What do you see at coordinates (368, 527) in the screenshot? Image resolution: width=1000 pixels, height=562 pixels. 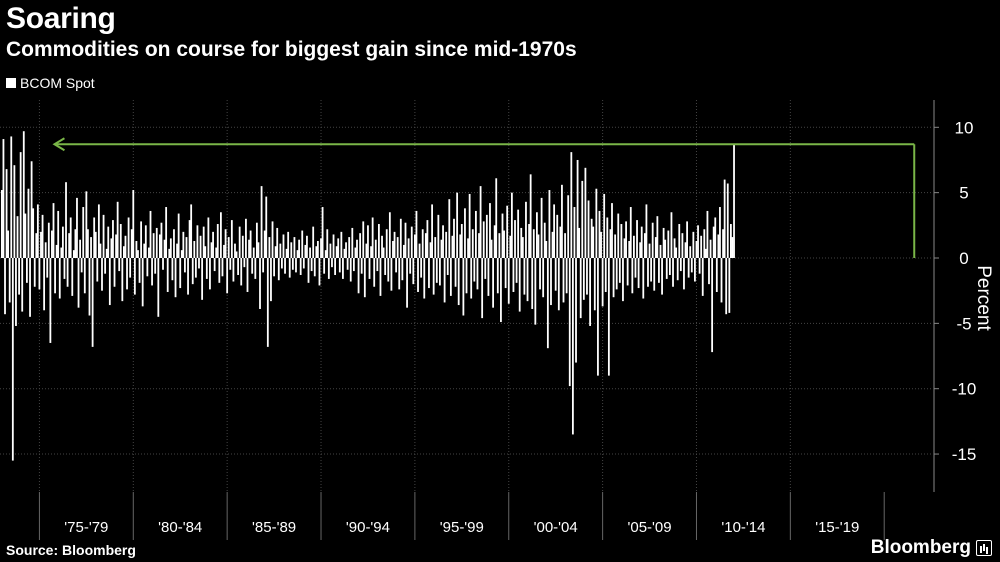 I see `x-tick-label: '90-'94` at bounding box center [368, 527].